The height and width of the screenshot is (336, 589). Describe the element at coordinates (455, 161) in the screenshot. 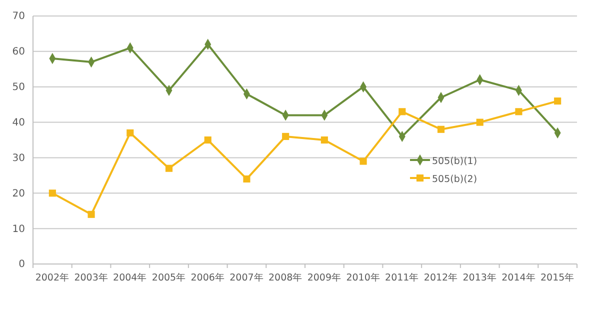

I see `legend-label: 505(b)(1)` at that location.